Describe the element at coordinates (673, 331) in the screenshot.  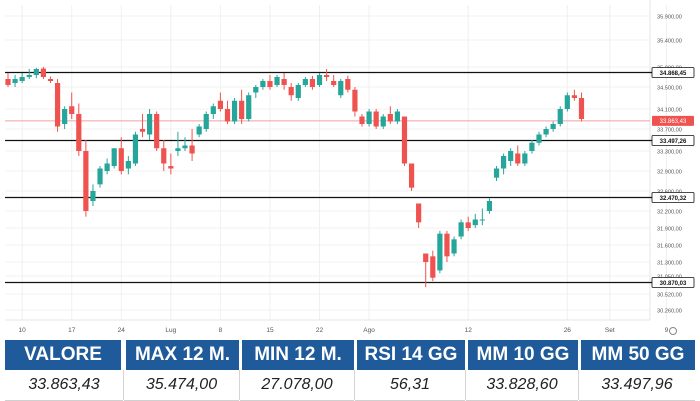
I see `settings-gear-icon` at that location.